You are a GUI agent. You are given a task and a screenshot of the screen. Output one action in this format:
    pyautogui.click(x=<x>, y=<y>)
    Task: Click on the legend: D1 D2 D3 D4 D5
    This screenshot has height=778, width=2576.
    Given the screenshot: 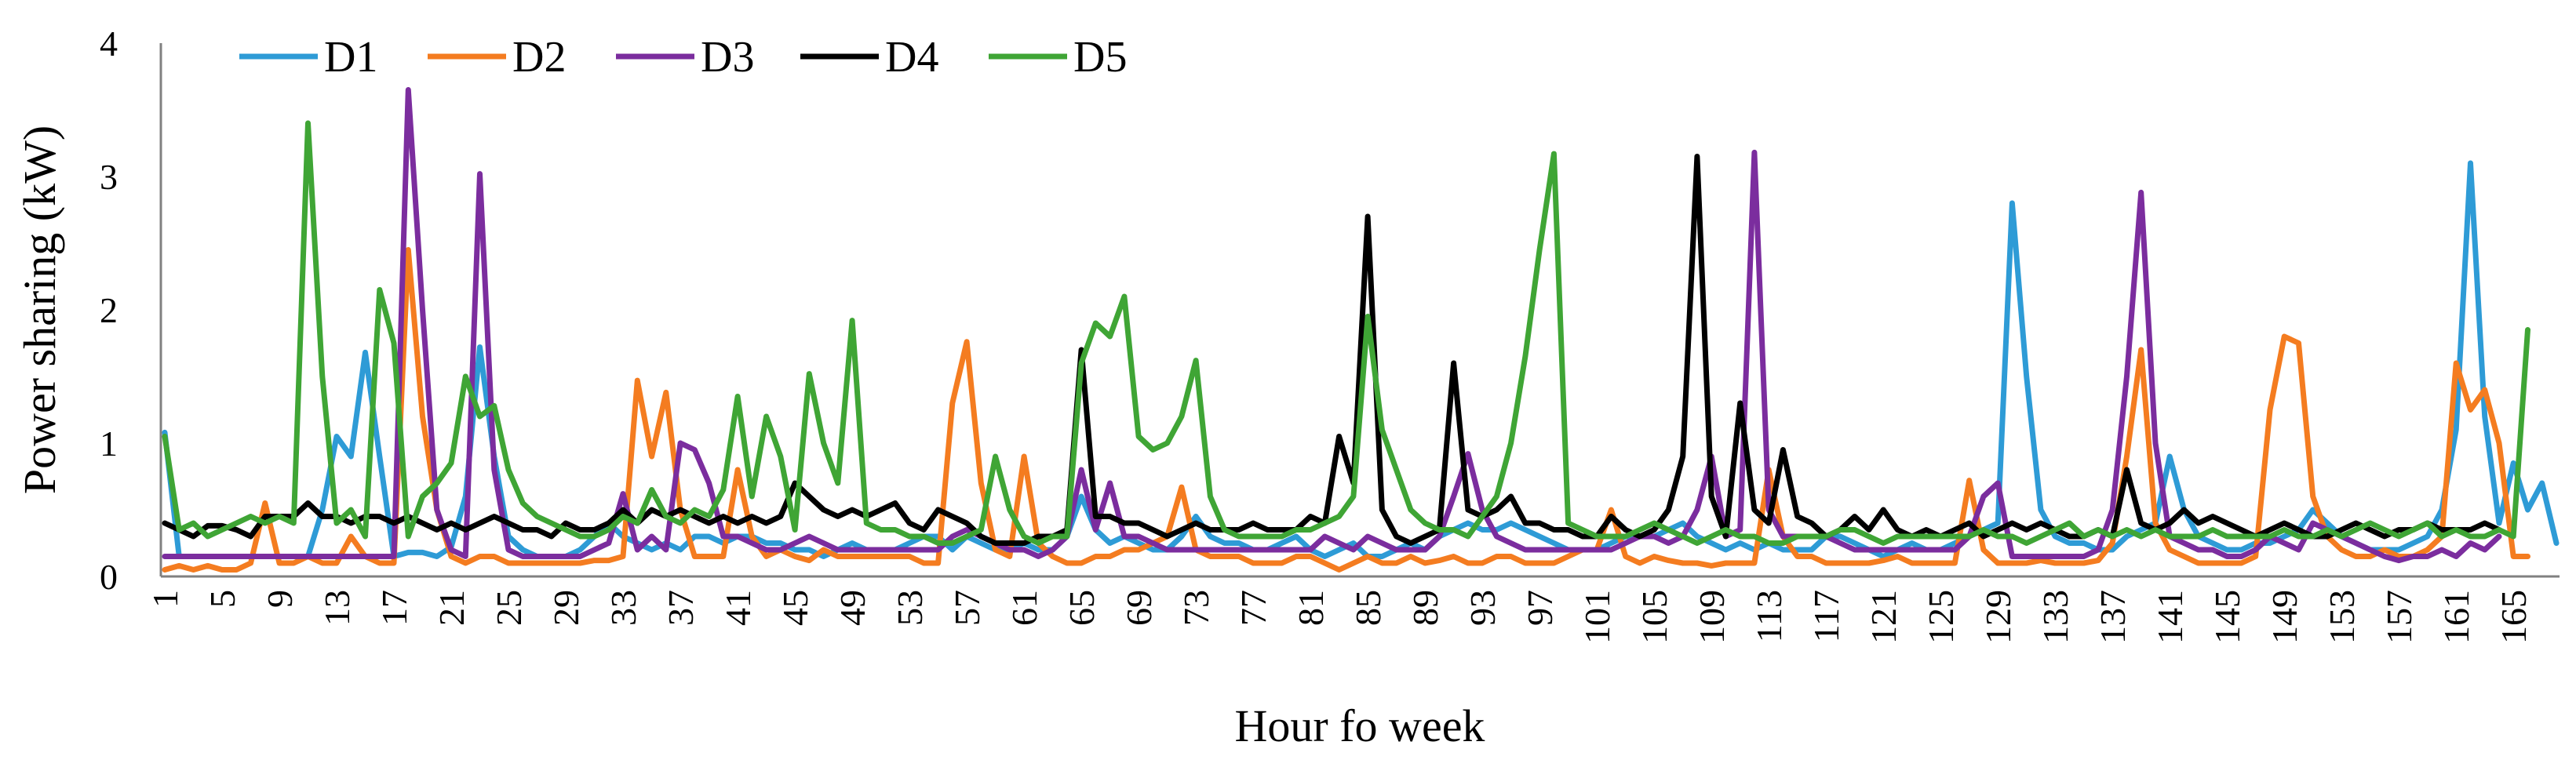 What is the action you would take?
    pyautogui.click(x=683, y=57)
    